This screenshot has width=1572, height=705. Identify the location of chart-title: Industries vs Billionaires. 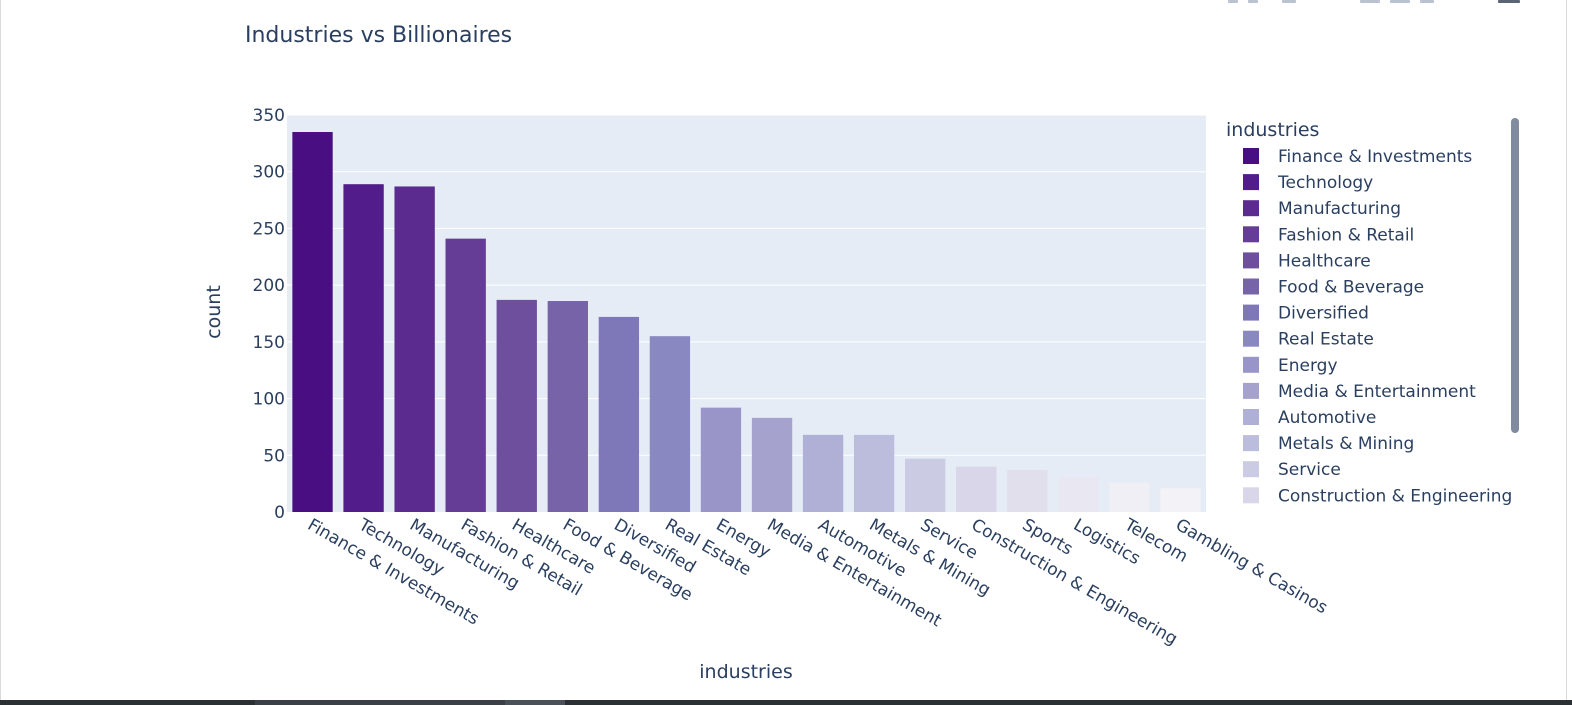
(378, 35).